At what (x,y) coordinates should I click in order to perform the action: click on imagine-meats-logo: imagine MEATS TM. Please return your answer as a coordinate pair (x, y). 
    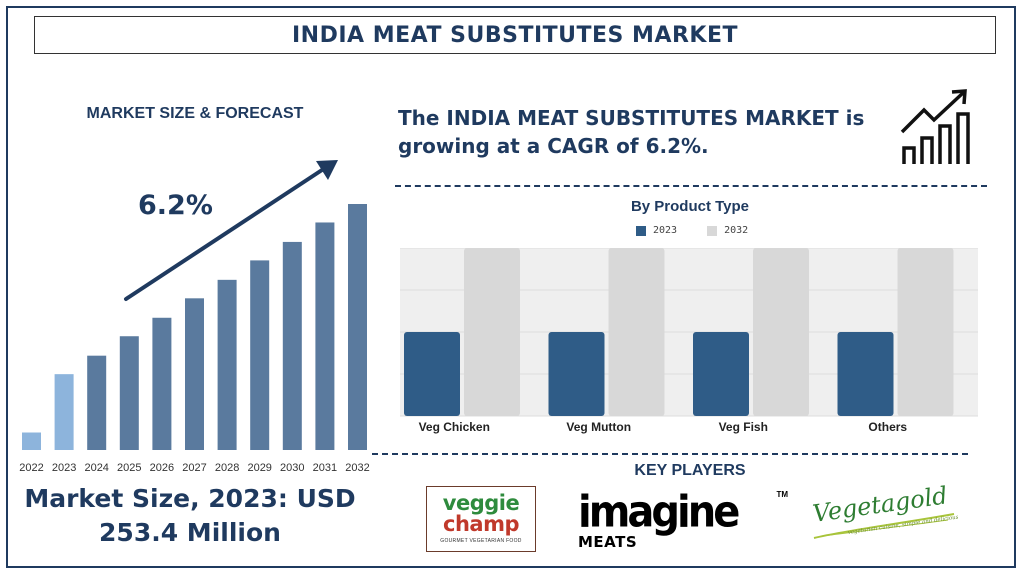
    Looking at the image, I should click on (683, 522).